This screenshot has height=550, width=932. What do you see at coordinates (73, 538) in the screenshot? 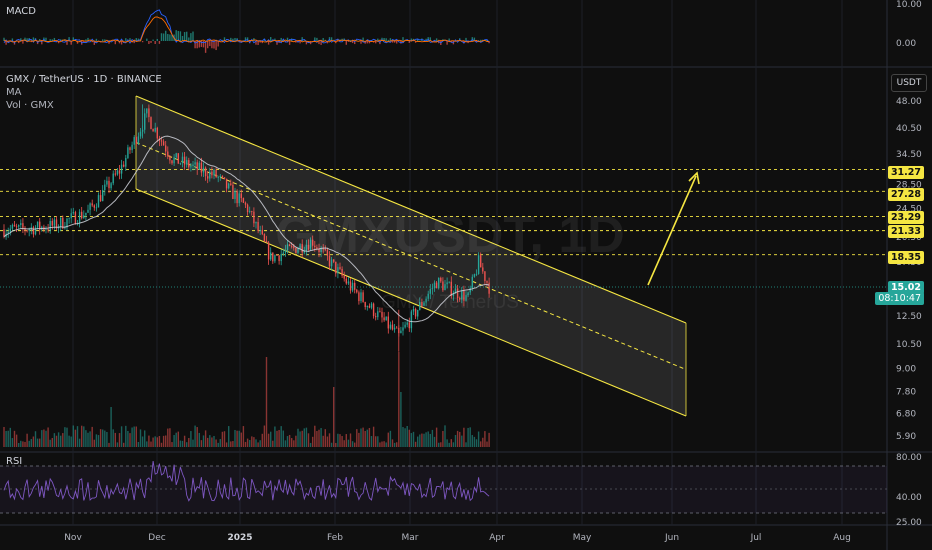
I see `time-tick-label: Nov` at bounding box center [73, 538].